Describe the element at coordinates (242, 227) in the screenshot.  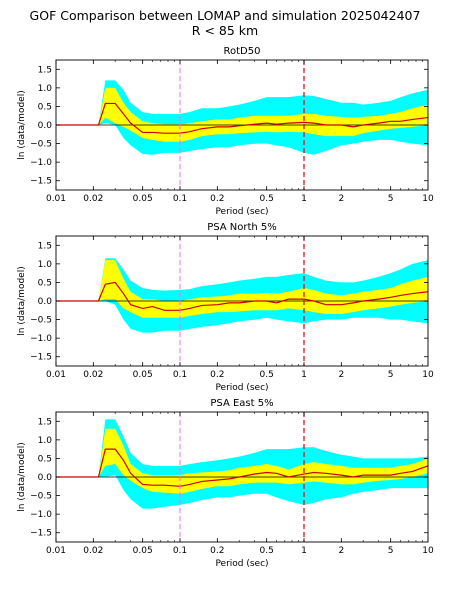
I see `panel-title: PSA North 5%` at that location.